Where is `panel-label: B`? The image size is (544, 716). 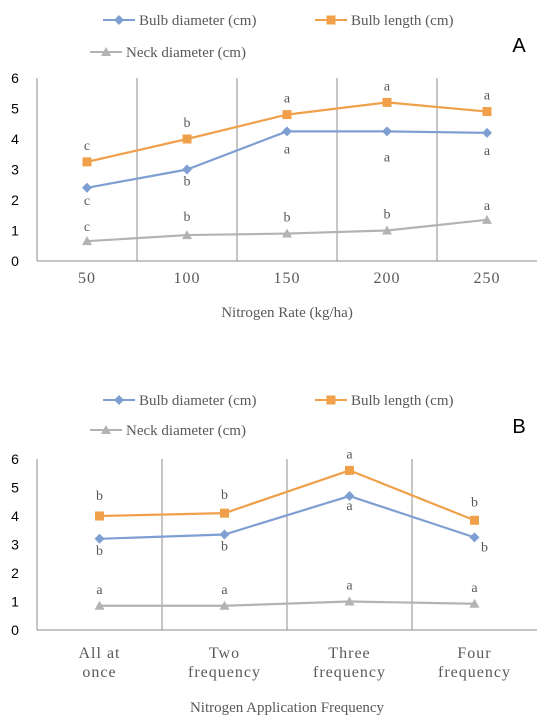
panel-label: B is located at coordinates (518, 427).